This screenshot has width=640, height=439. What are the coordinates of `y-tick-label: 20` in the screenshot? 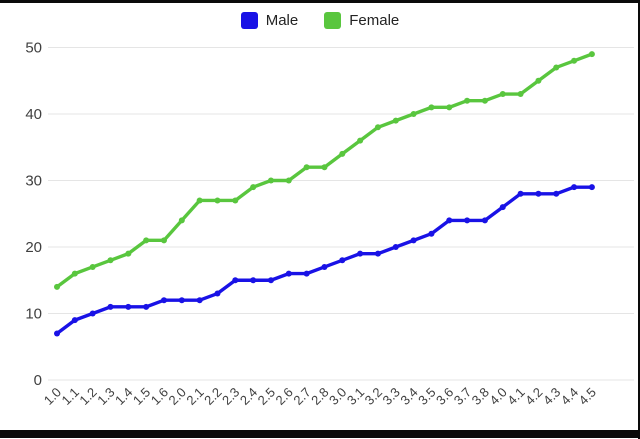 It's located at (33, 247).